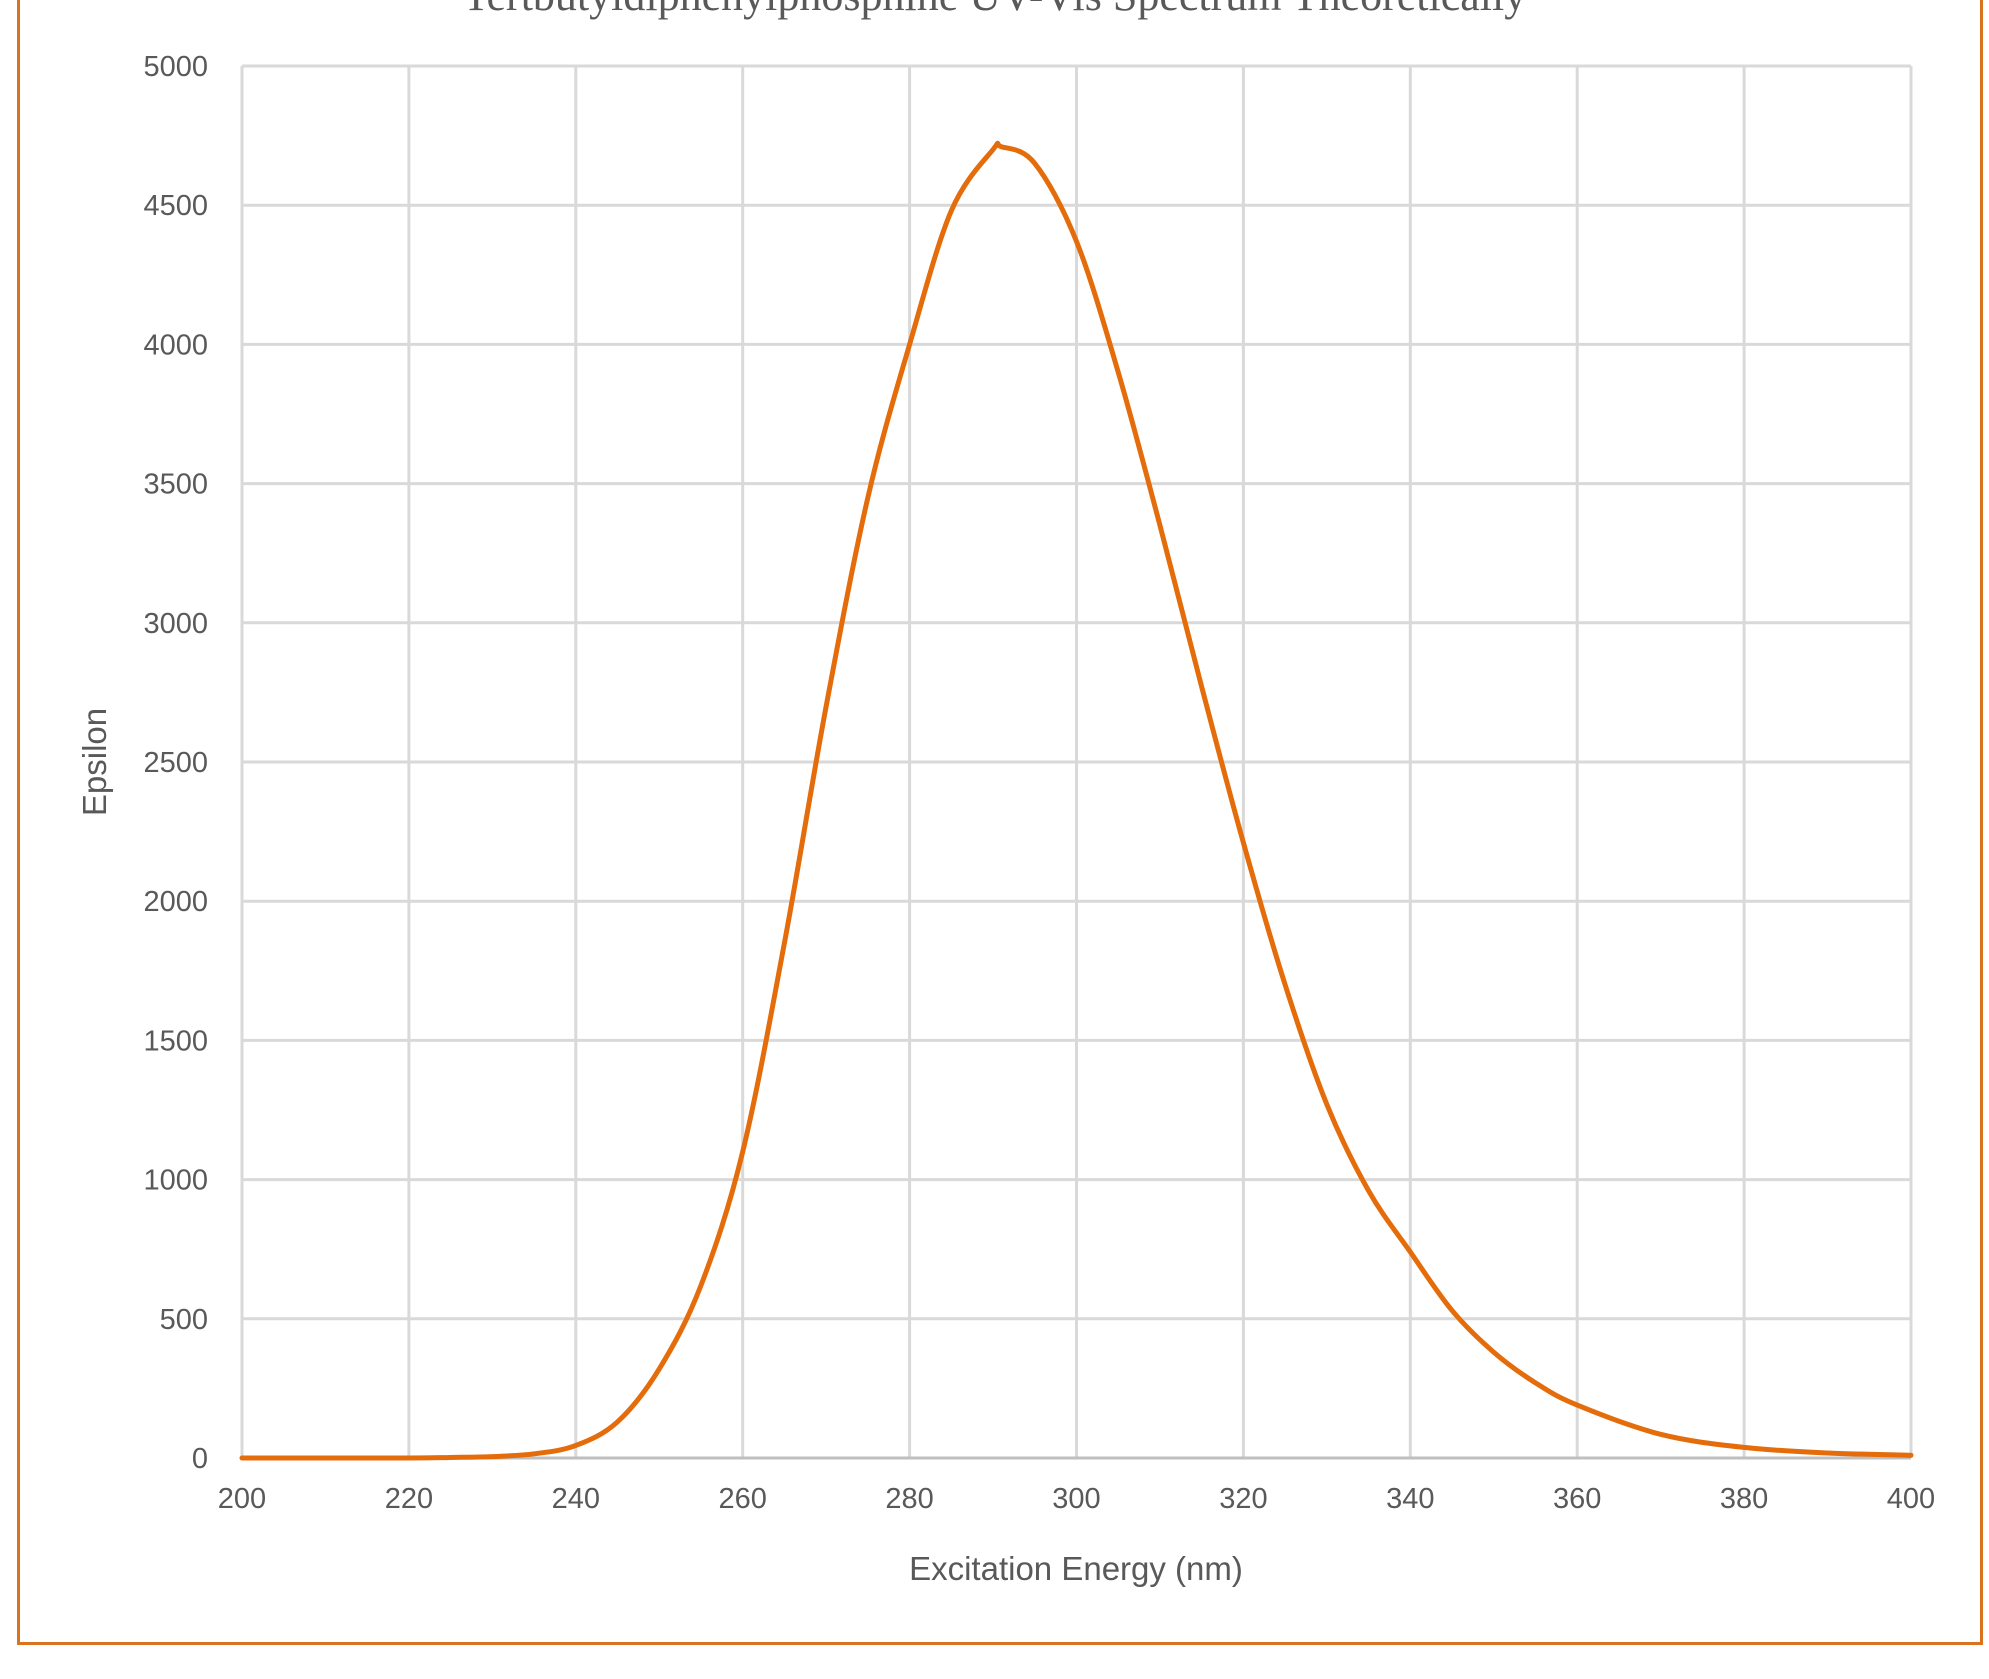 The image size is (1989, 1679). Describe the element at coordinates (94, 762) in the screenshot. I see `y-axis-label: Epsilon` at that location.